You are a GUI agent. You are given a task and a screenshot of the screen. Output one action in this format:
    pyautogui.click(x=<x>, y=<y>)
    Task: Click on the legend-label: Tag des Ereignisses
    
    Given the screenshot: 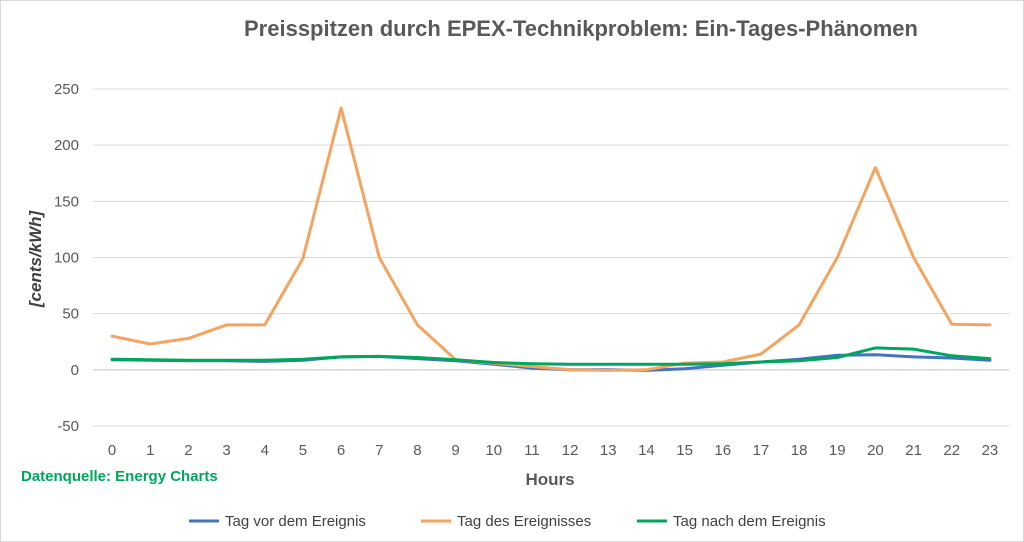 What is the action you would take?
    pyautogui.click(x=524, y=521)
    